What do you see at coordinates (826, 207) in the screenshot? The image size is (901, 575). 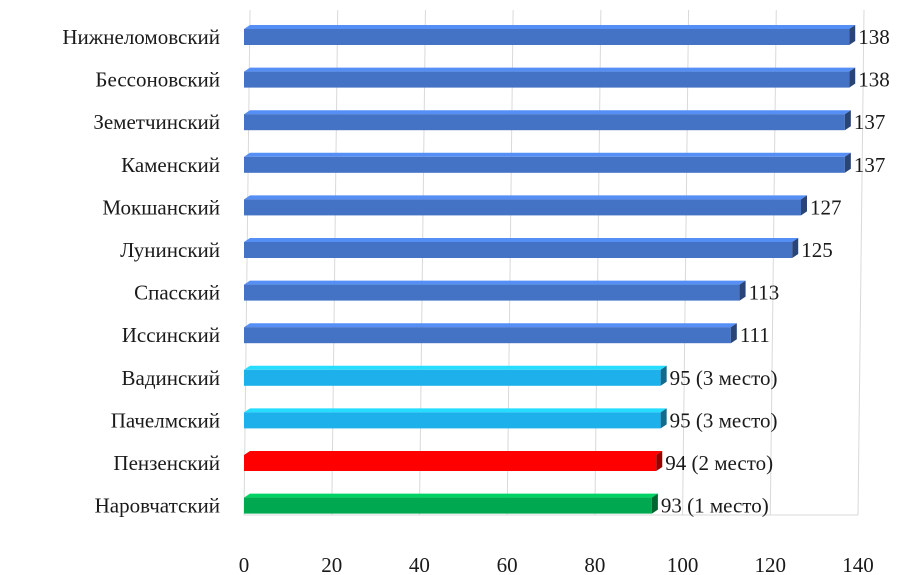 I see `data-label: 127` at bounding box center [826, 207].